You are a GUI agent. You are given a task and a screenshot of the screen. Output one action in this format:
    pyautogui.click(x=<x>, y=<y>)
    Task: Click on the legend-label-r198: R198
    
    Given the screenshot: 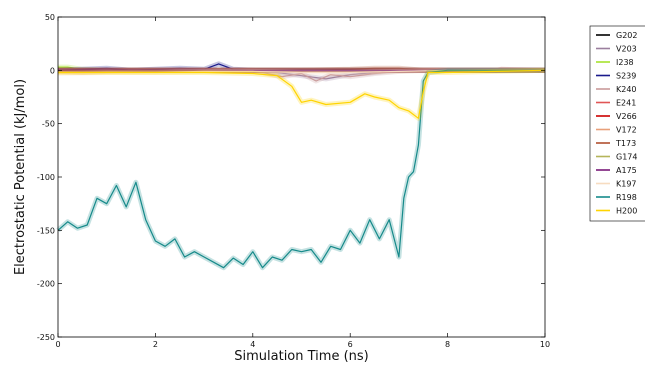 What is the action you would take?
    pyautogui.click(x=626, y=197)
    